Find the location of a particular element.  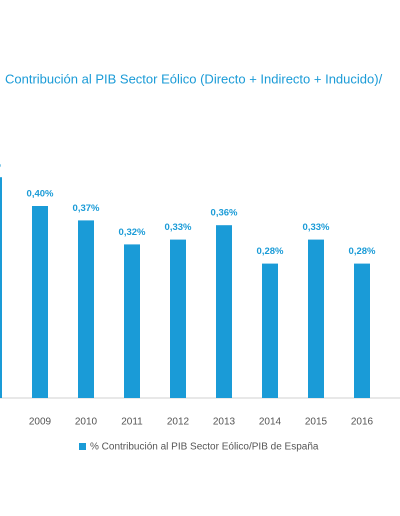

x-tick-label: 2015 is located at coordinates (316, 422).